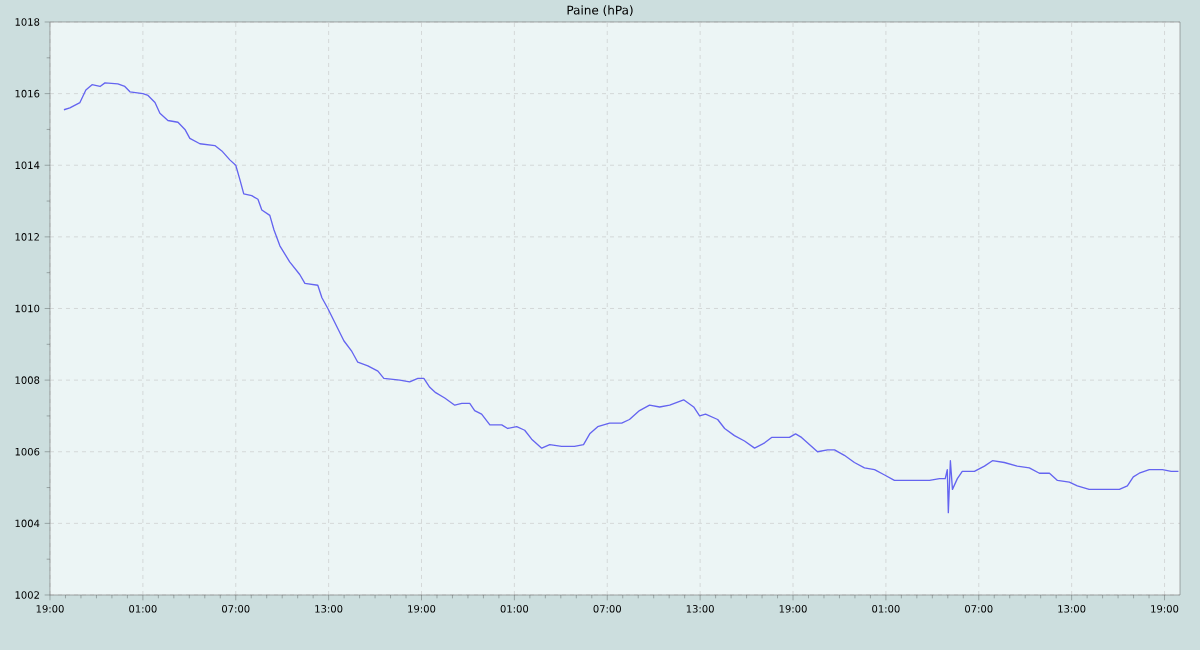  What do you see at coordinates (27, 451) in the screenshot?
I see `y-tick-label: 1006` at bounding box center [27, 451].